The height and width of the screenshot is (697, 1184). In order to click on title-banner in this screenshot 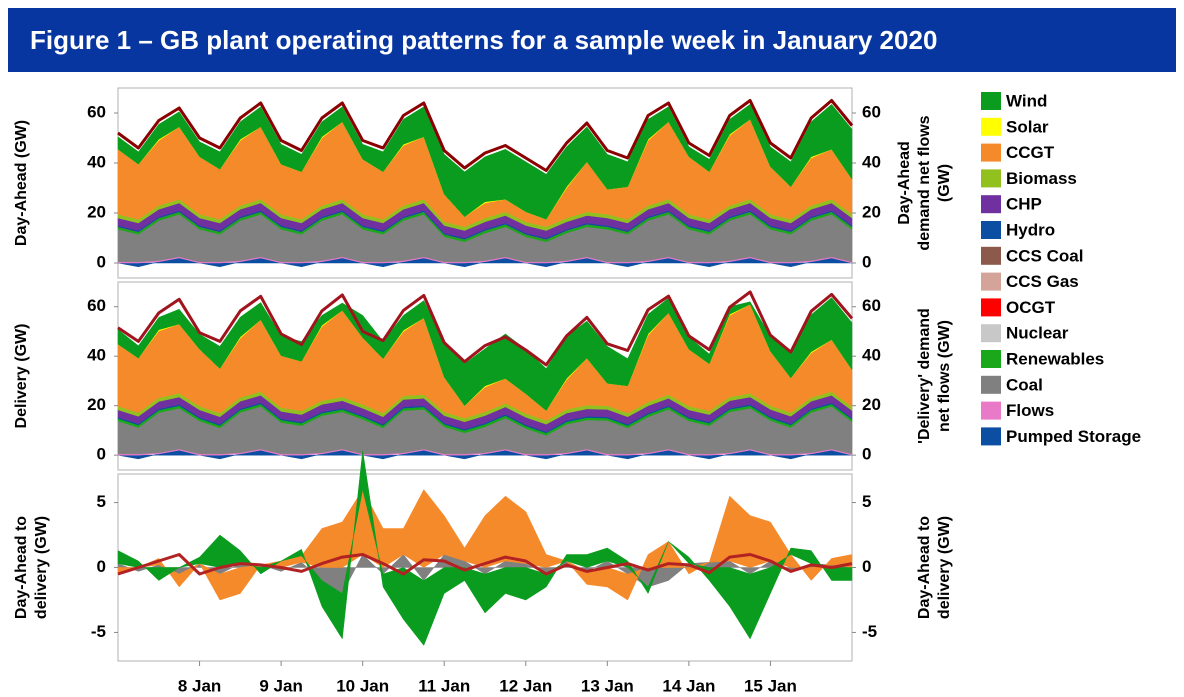, I will do `click(592, 40)`.